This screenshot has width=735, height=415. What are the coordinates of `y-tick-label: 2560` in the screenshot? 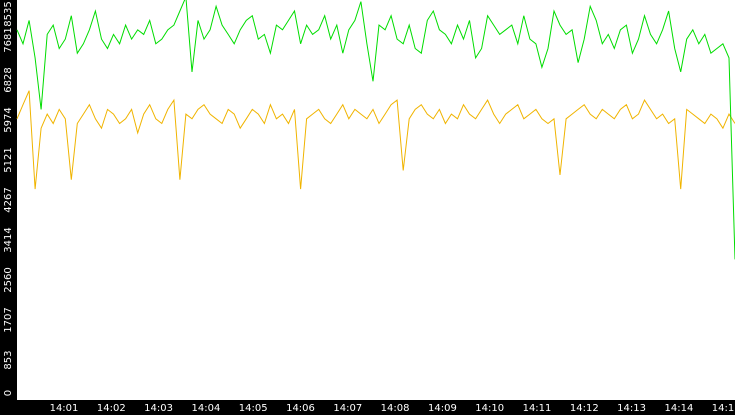 It's located at (8, 279).